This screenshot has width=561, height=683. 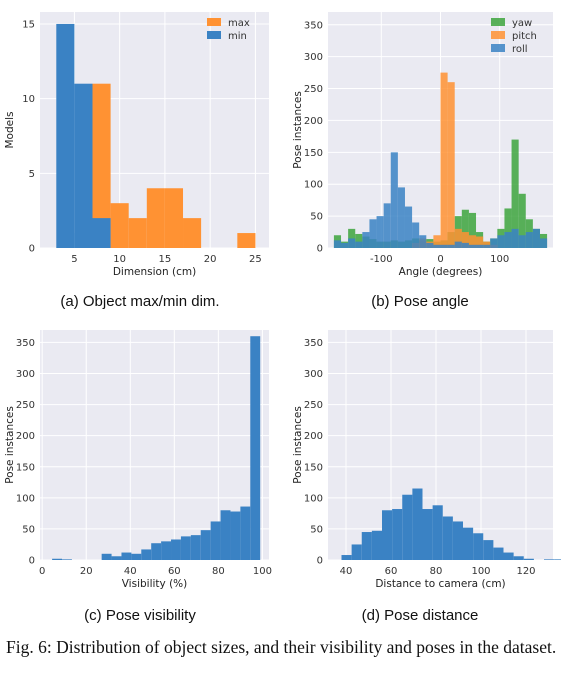 What do you see at coordinates (313, 185) in the screenshot?
I see `y-tick-label: 100` at bounding box center [313, 185].